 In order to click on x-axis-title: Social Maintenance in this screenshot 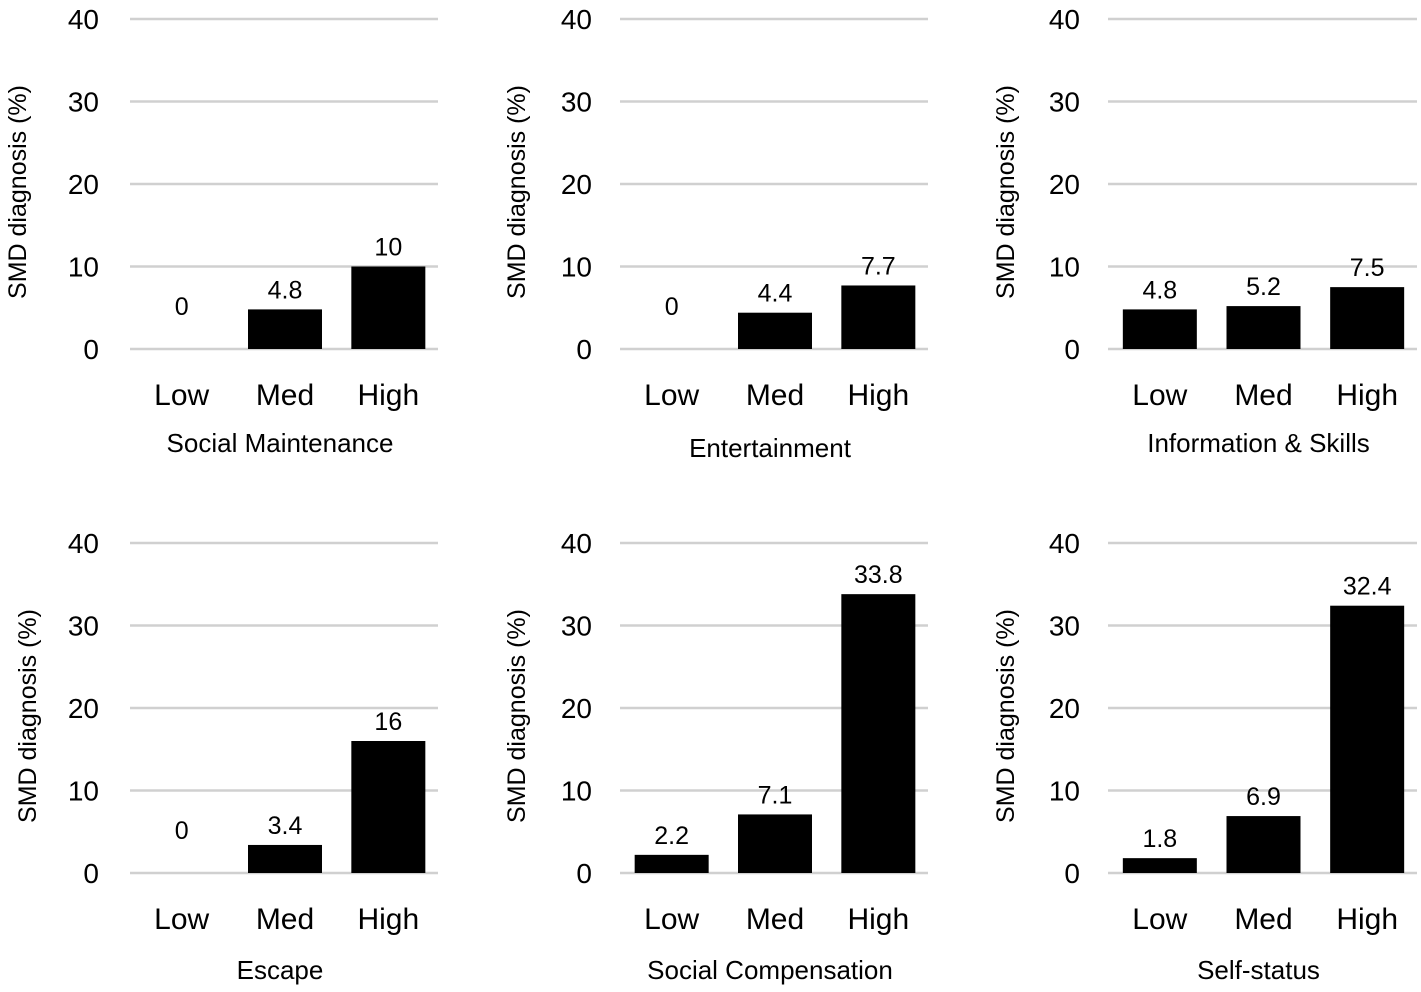, I will do `click(280, 443)`.